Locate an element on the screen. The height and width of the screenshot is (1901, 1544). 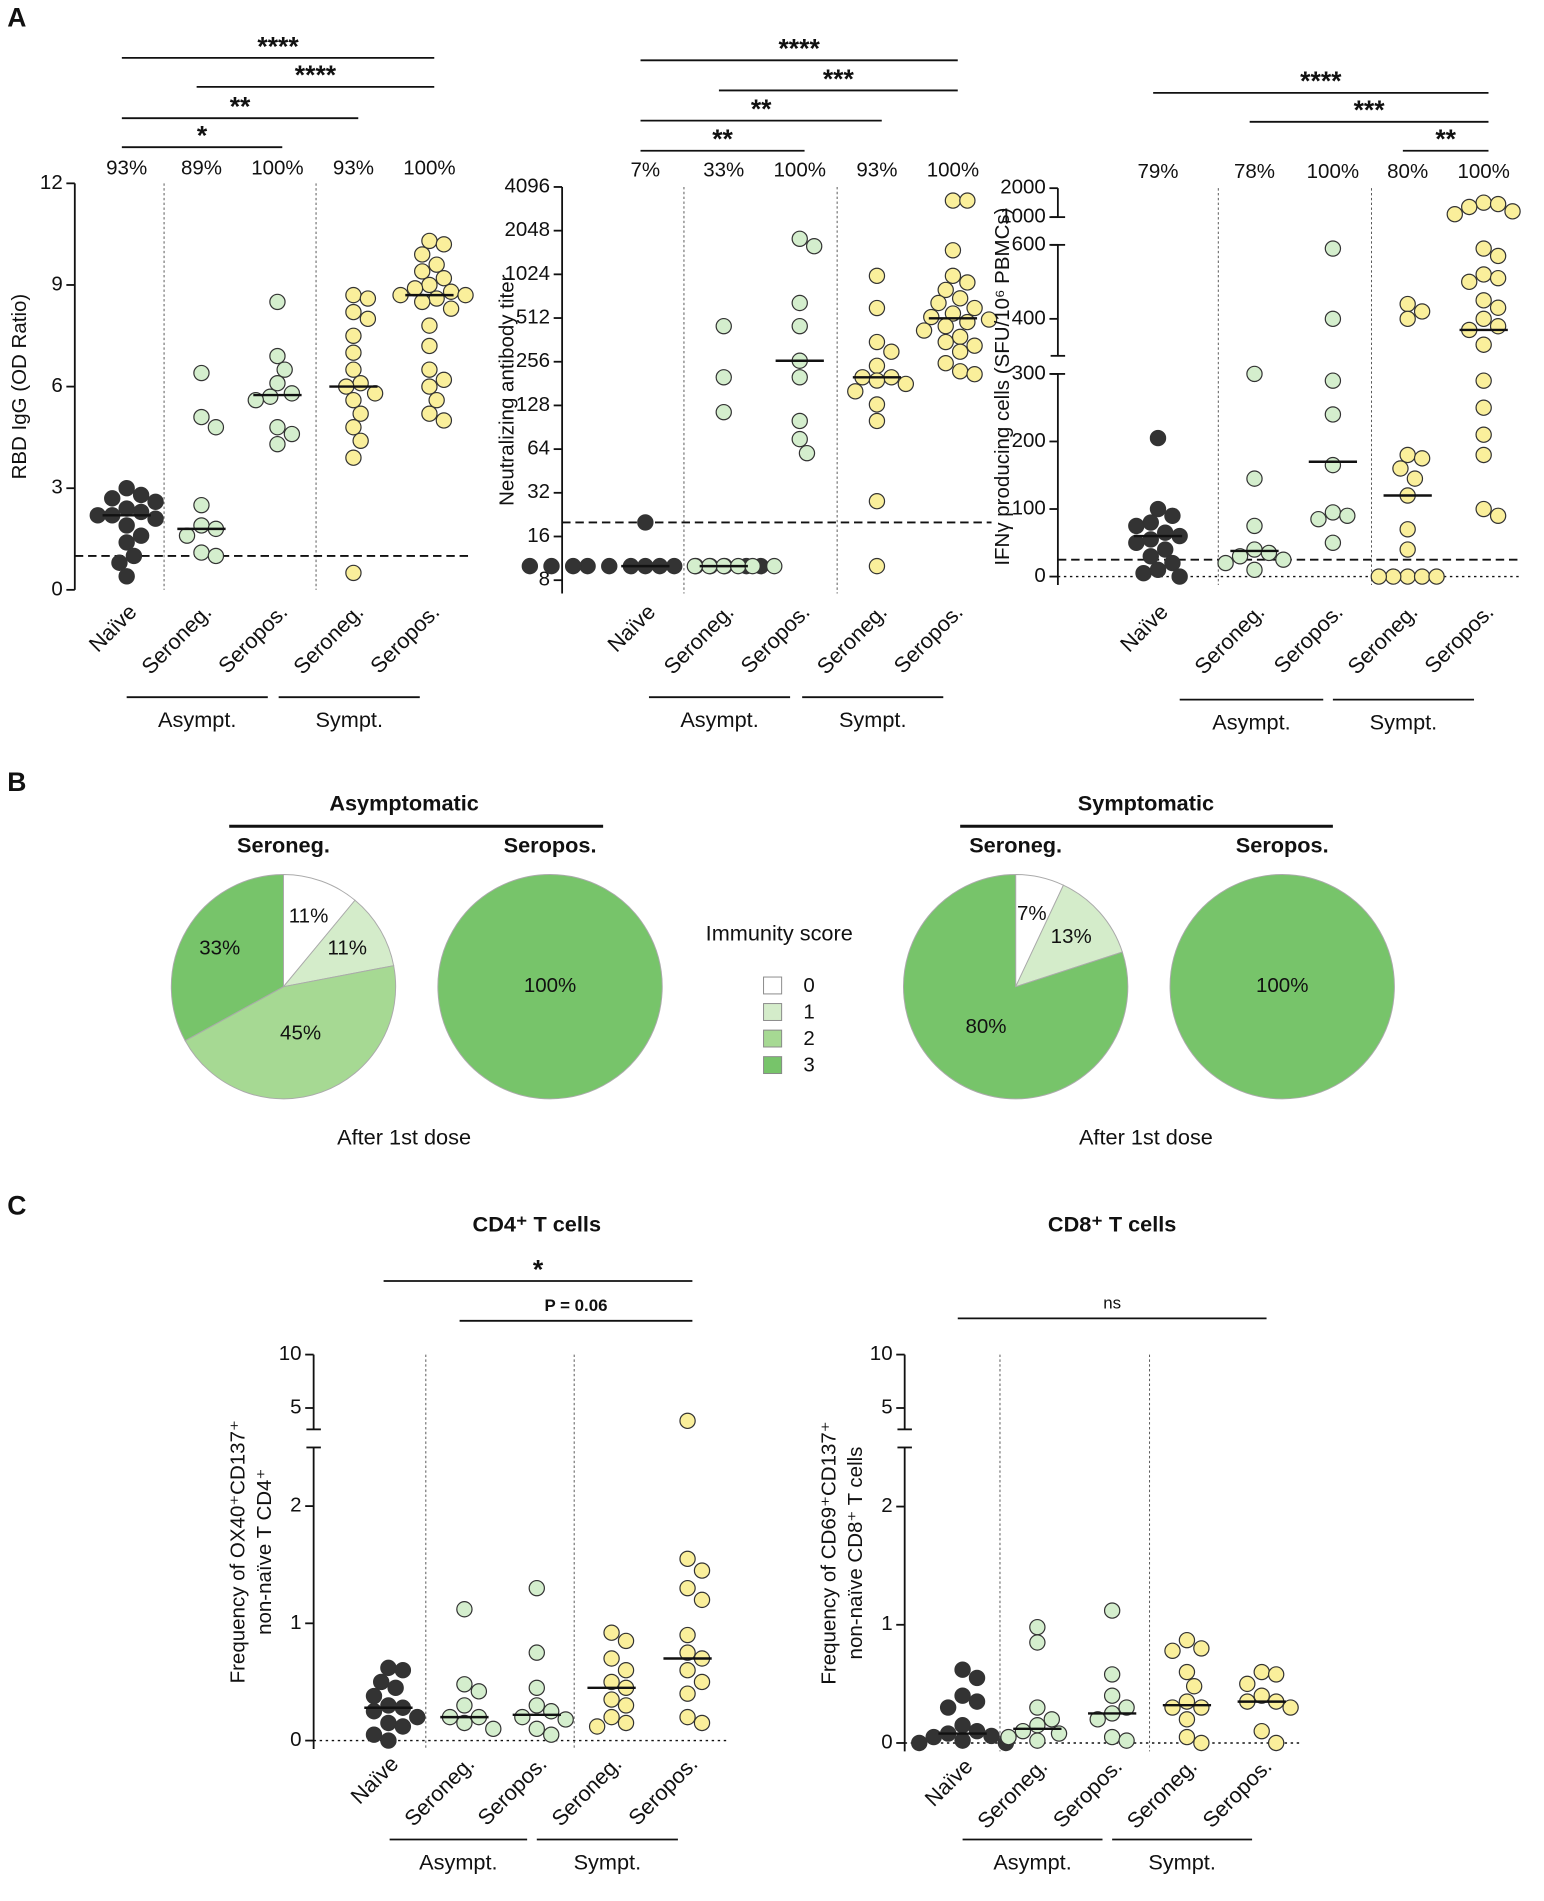
group-label: Sympt. is located at coordinates (1182, 1861).